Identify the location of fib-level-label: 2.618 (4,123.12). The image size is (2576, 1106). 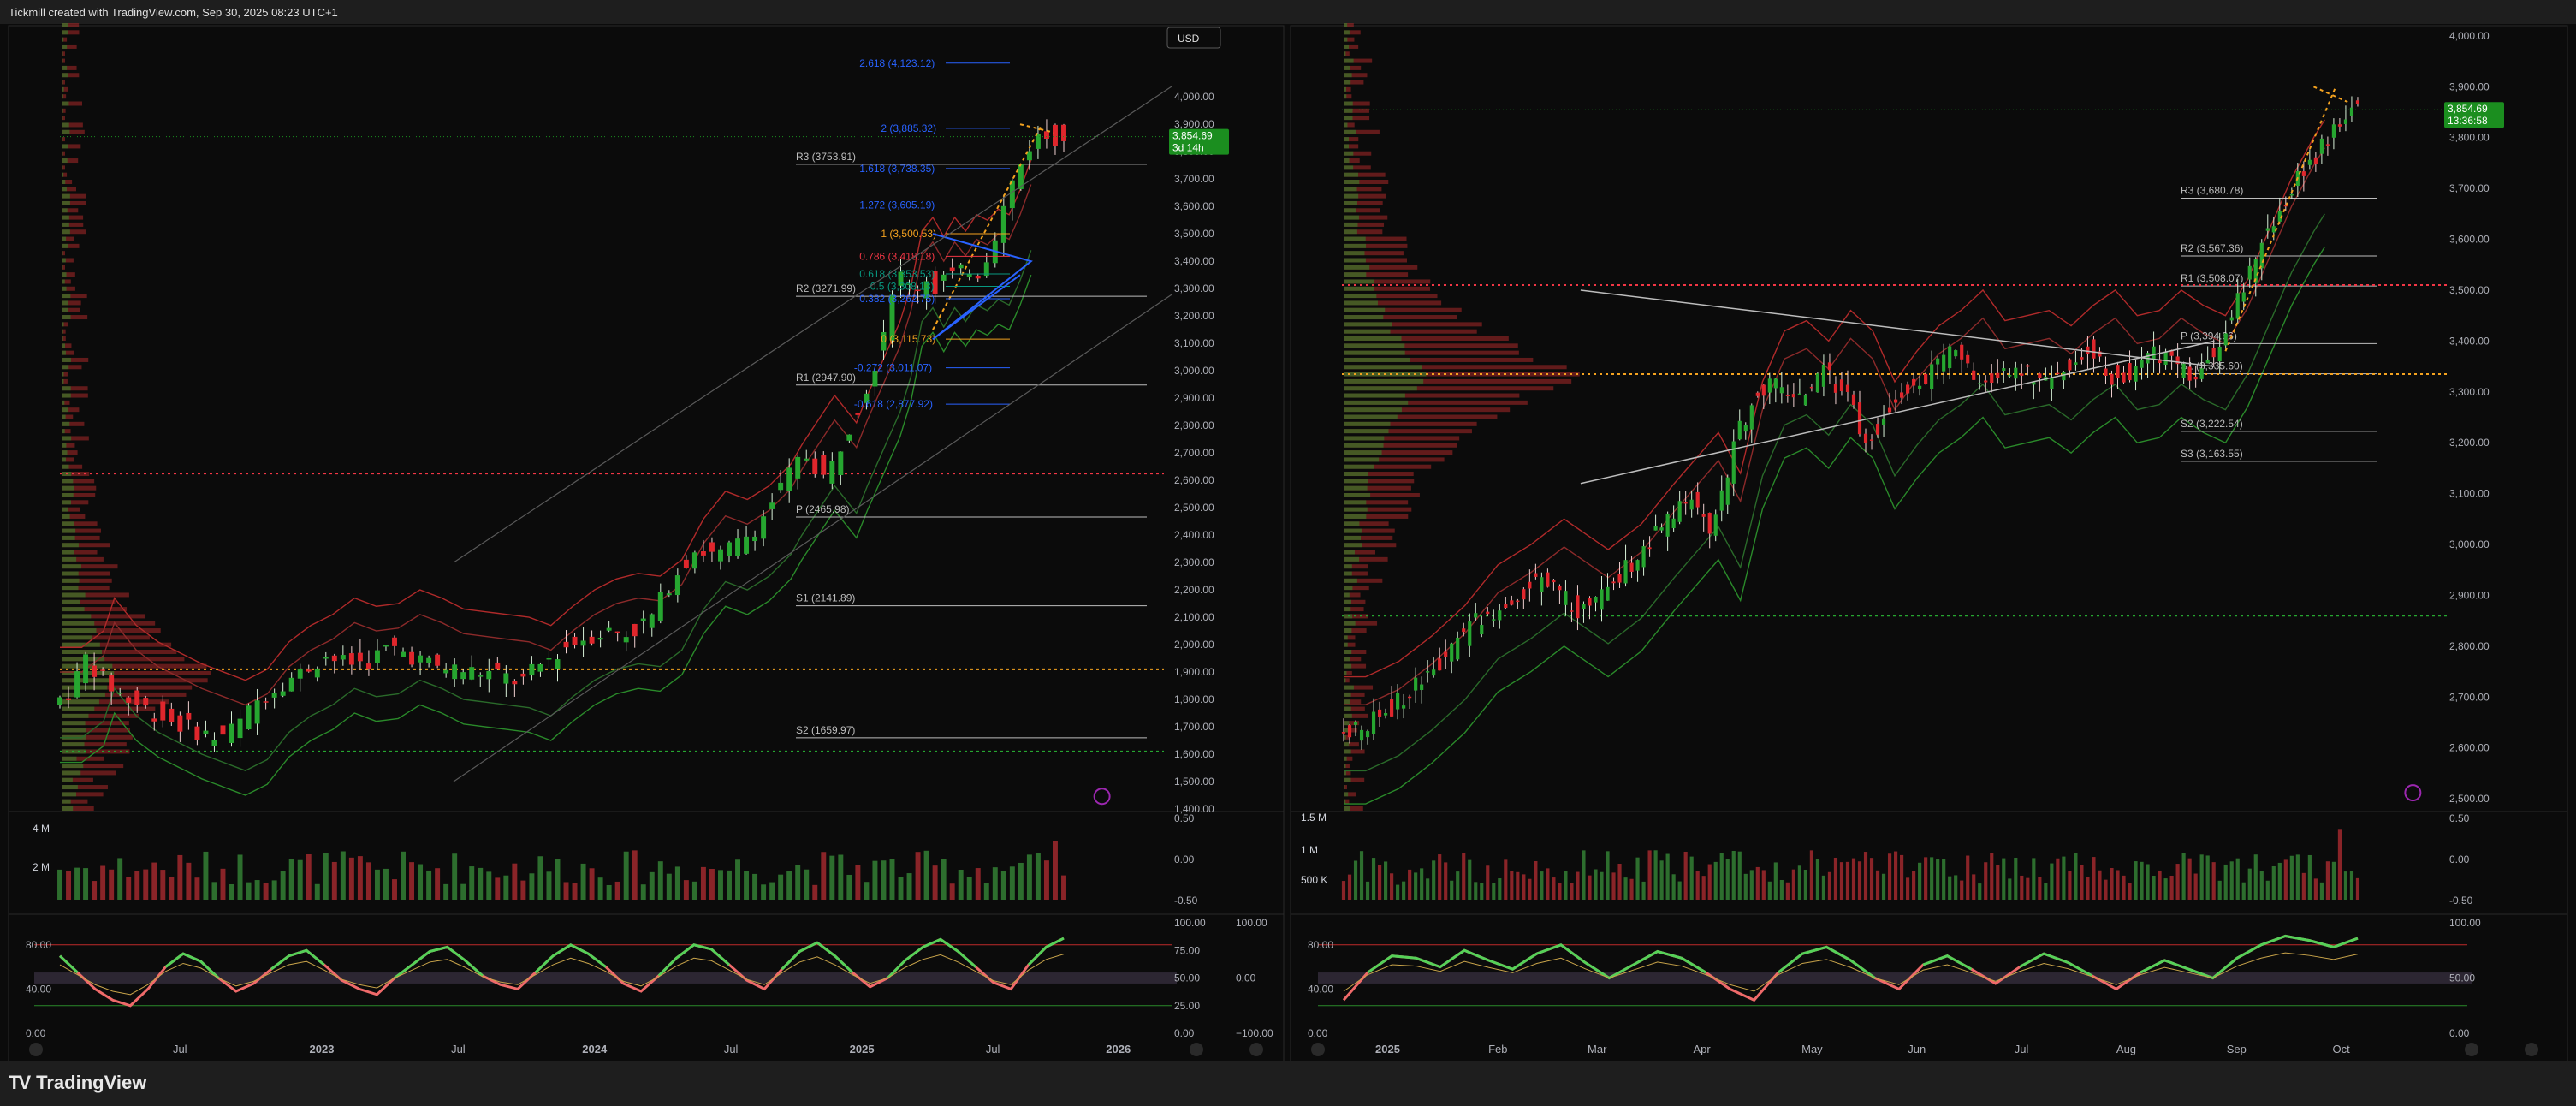
(897, 63).